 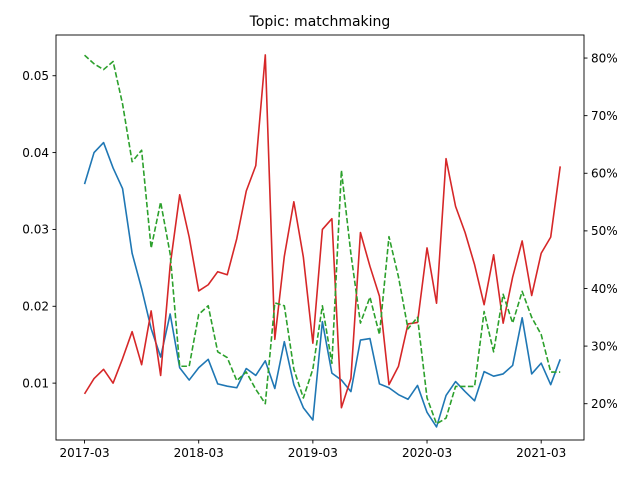 I want to click on y-tick-label: 0.04, so click(x=35, y=153).